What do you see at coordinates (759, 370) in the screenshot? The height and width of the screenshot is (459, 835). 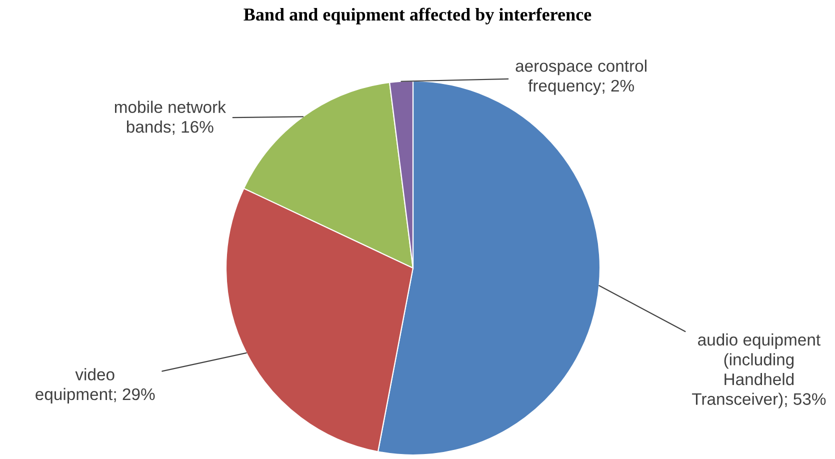 I see `slice-label: audio equipment (including Handheld Transceiver); 53%` at bounding box center [759, 370].